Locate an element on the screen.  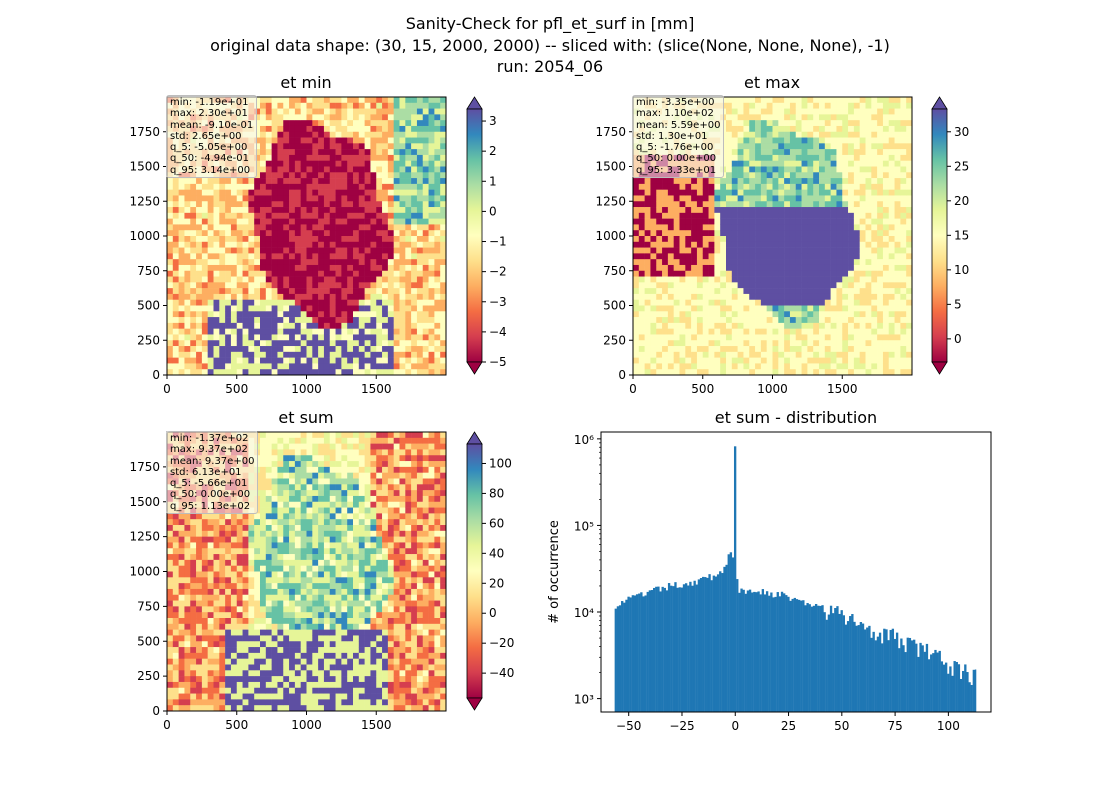
colorbar-tick-label: −4 is located at coordinates (498, 332).